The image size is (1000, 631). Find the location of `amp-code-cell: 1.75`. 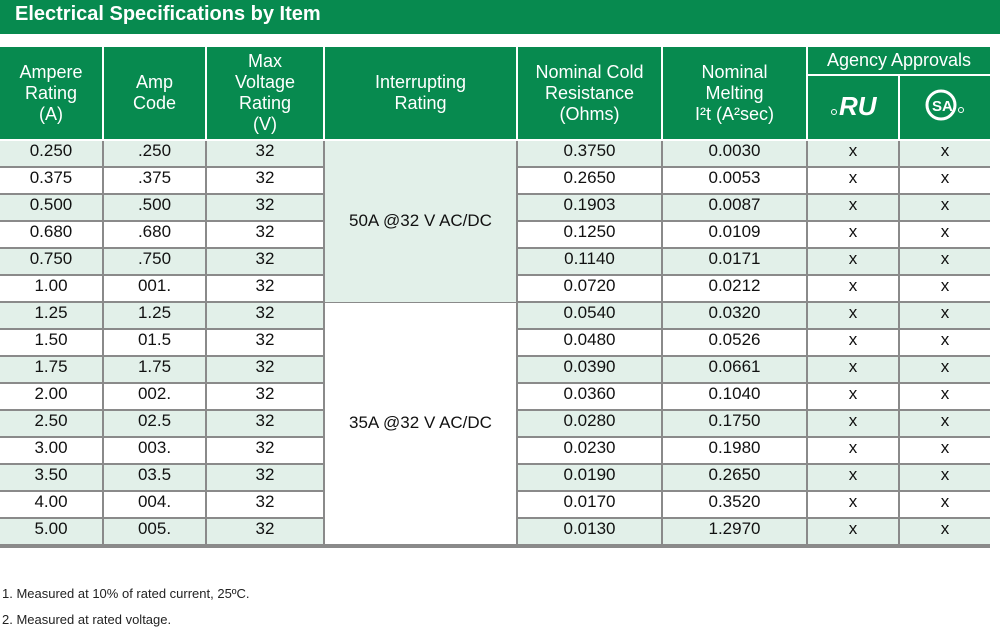

amp-code-cell: 1.75 is located at coordinates (154, 369).